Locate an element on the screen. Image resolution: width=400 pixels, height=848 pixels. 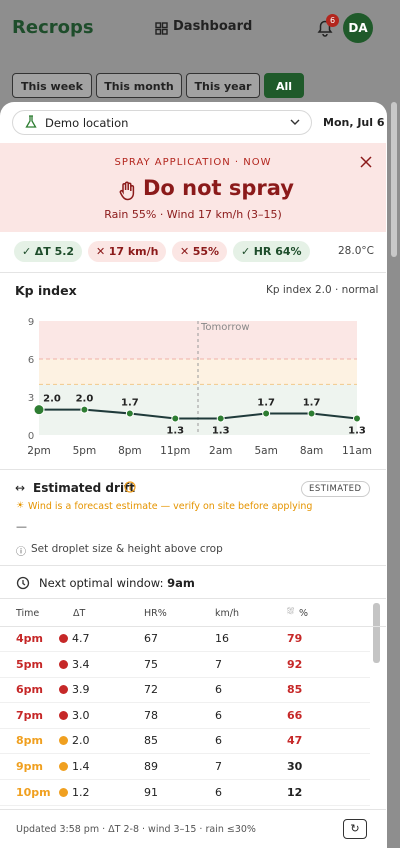
tab: This week is located at coordinates (52, 85).